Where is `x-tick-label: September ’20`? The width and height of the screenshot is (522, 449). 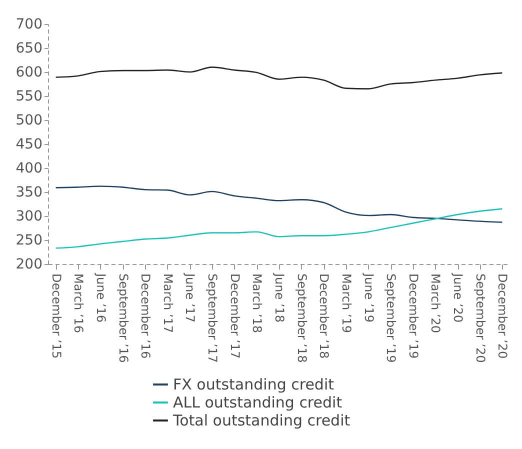
x-tick-label: September ’20 is located at coordinates (480, 318).